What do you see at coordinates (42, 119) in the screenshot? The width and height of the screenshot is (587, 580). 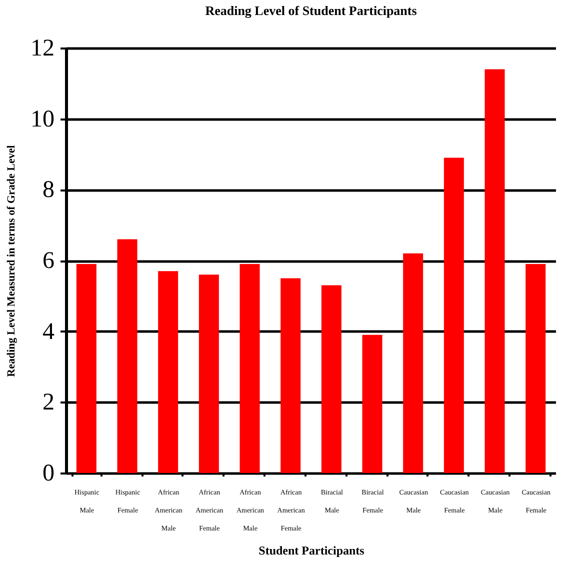 I see `y-tick-label: 10` at bounding box center [42, 119].